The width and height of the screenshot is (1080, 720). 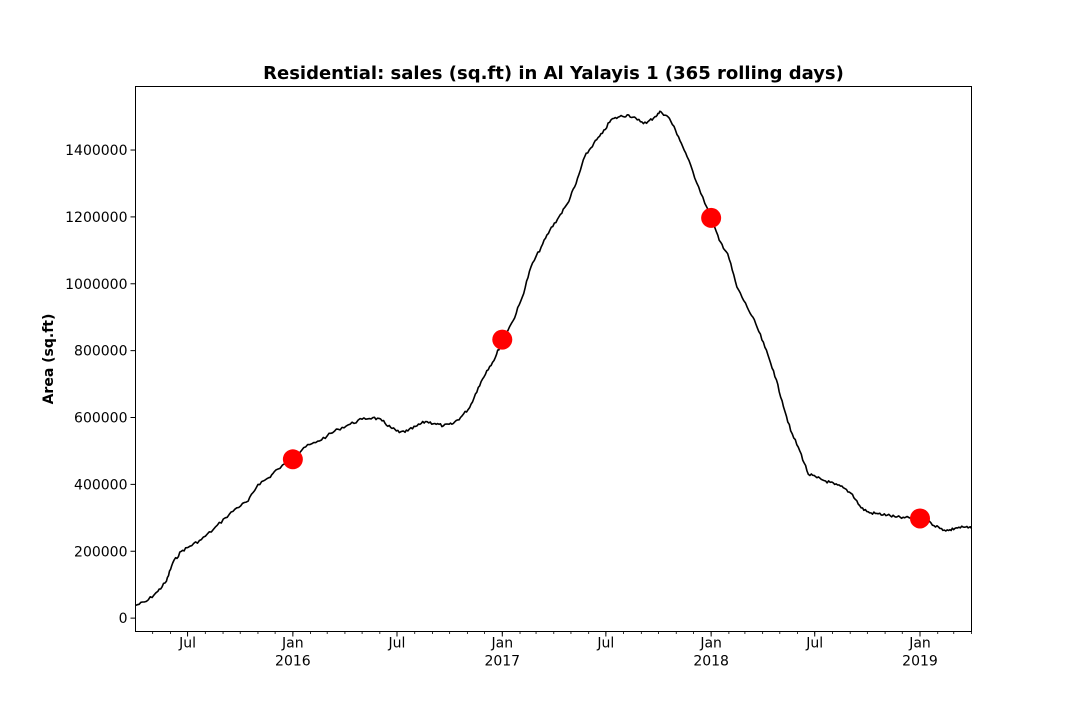 What do you see at coordinates (100, 352) in the screenshot?
I see `y-tick-label: 800000` at bounding box center [100, 352].